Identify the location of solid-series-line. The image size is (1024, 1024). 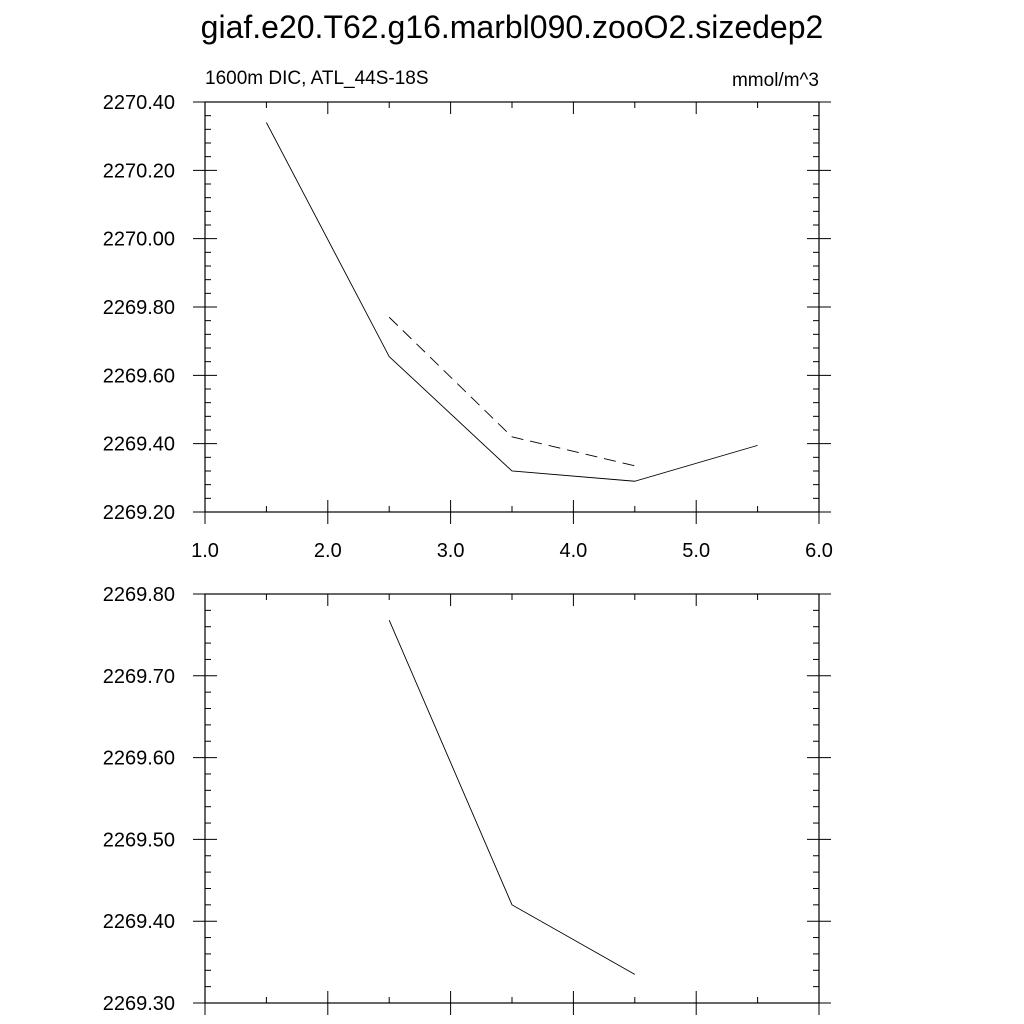
(512, 797).